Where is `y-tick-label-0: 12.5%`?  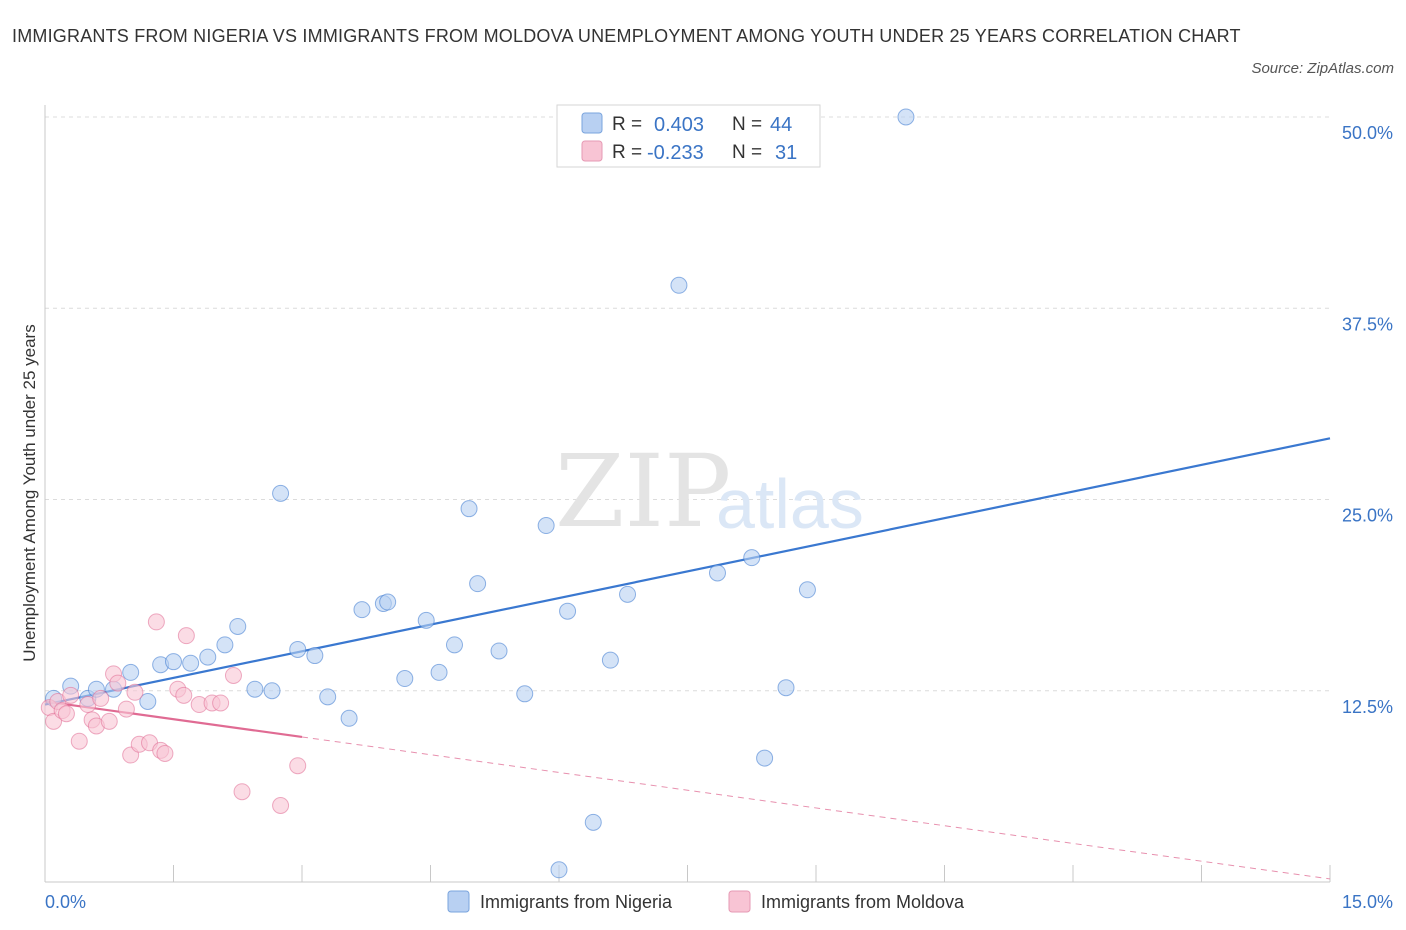
y-tick-label-0: 12.5% is located at coordinates (1367, 707).